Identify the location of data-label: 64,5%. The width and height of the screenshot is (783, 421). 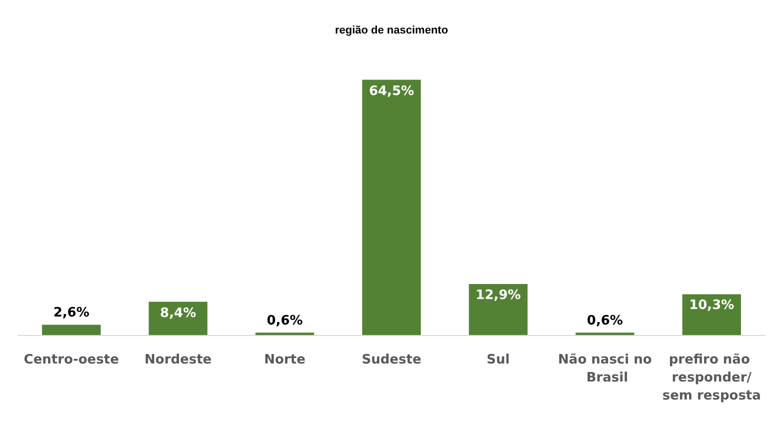
(391, 91).